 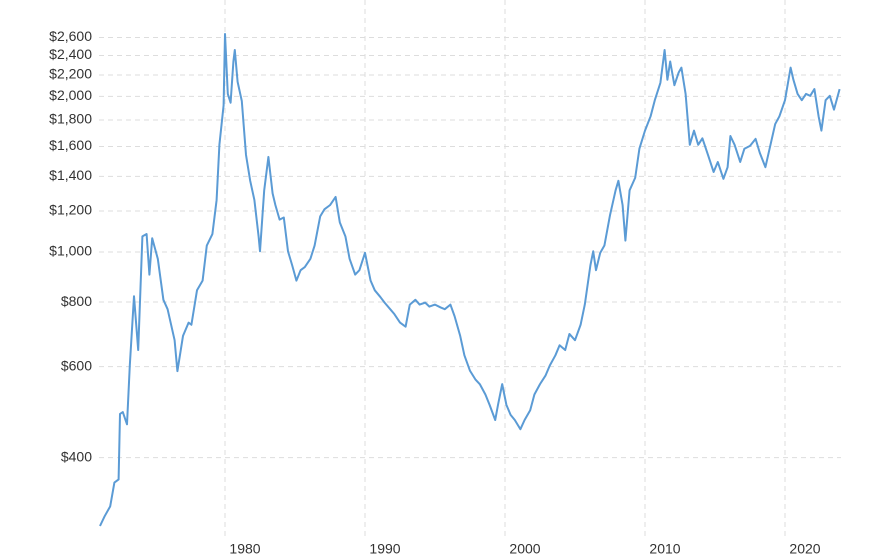 What do you see at coordinates (70, 54) in the screenshot?
I see `y-tick-label: $2,400` at bounding box center [70, 54].